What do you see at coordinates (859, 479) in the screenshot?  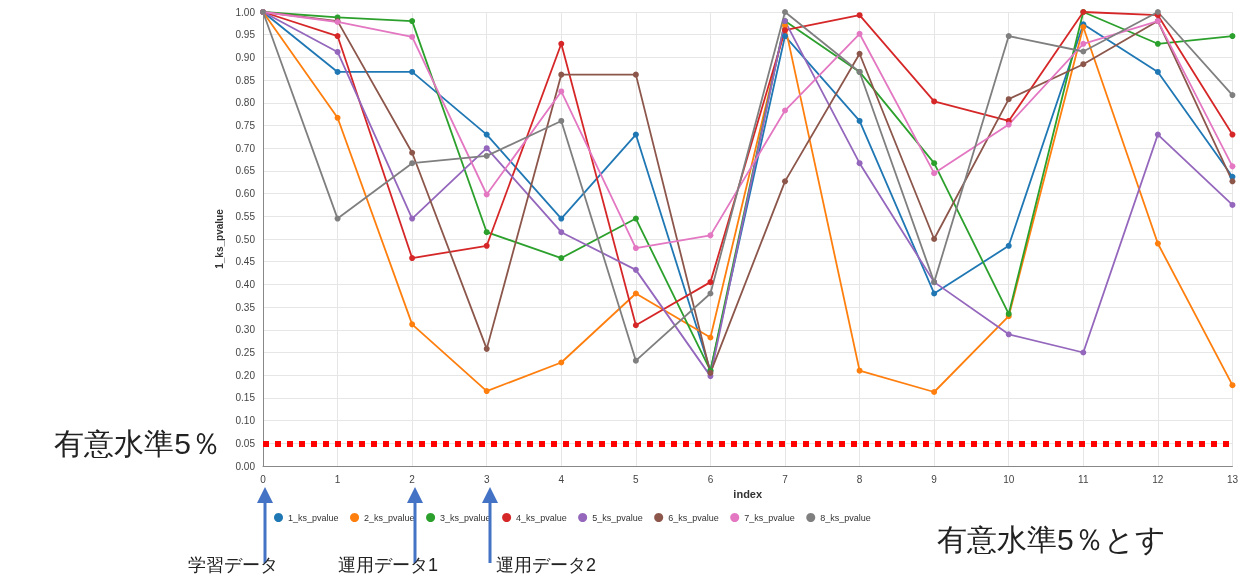 I see `x-tick-label: 8` at bounding box center [859, 479].